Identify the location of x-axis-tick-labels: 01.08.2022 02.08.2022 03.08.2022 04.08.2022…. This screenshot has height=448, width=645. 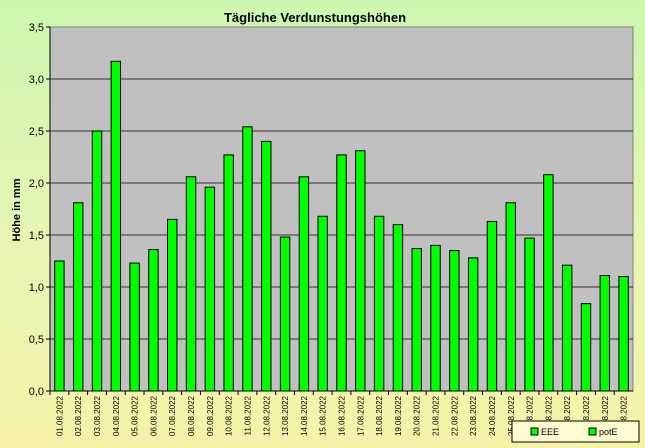
(339, 413).